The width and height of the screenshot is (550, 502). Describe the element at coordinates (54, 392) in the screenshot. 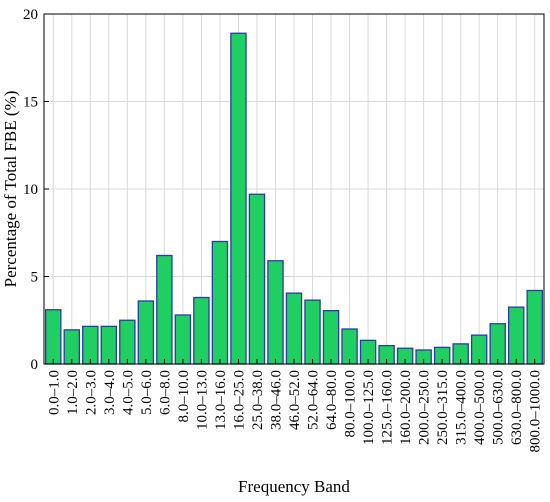

I see `x-tick-label: 0.0–1.0` at that location.